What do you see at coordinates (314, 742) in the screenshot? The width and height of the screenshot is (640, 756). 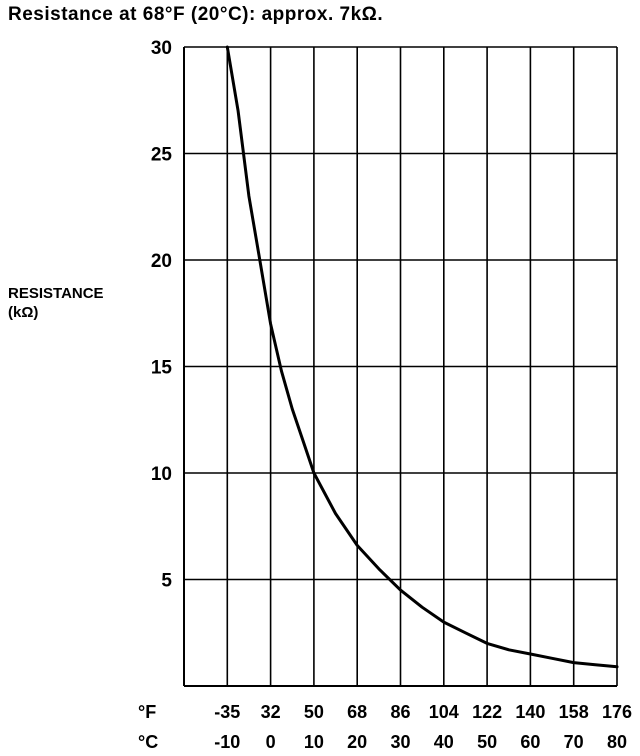 I see `x-tick-label-c: 10` at bounding box center [314, 742].